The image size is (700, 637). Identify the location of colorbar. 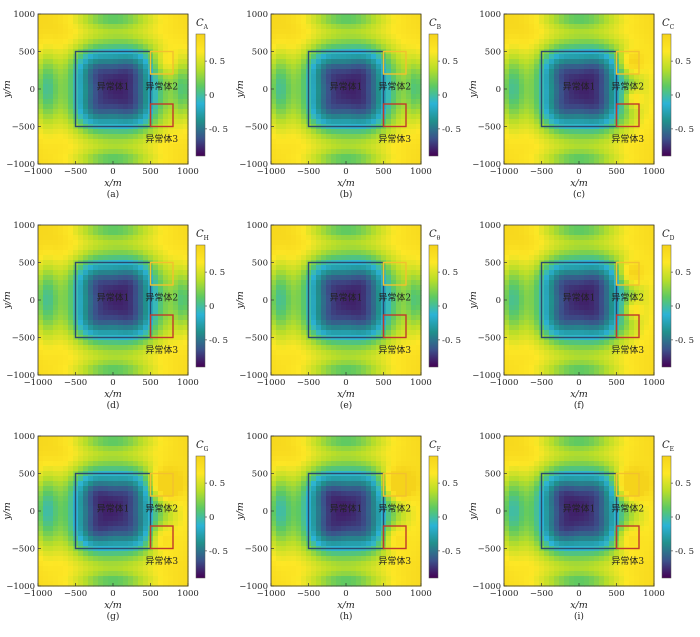
(433, 306).